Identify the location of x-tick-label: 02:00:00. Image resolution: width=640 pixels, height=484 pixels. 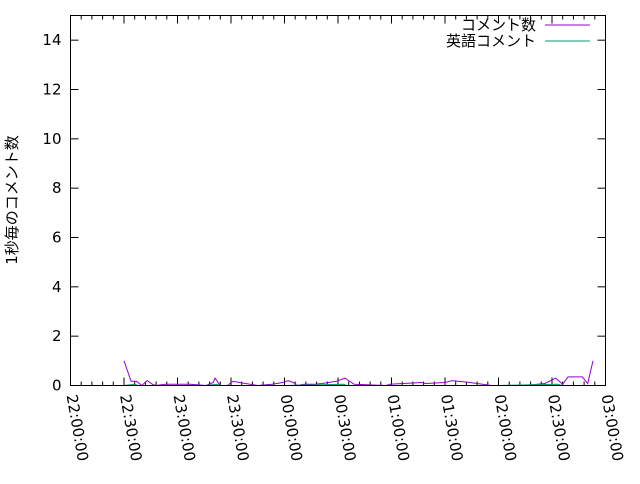
(505, 427).